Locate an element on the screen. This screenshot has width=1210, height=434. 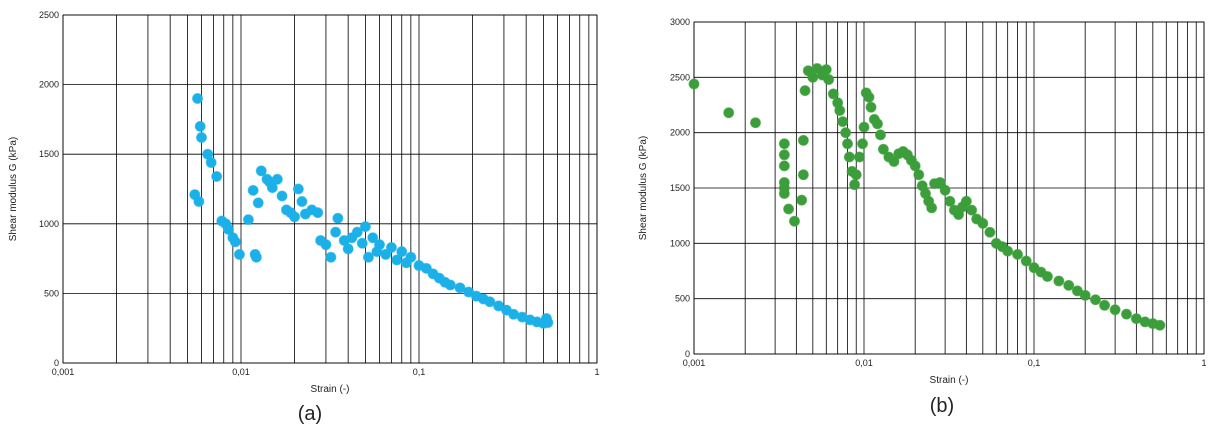
y-tick-label: 3000 is located at coordinates (680, 22).